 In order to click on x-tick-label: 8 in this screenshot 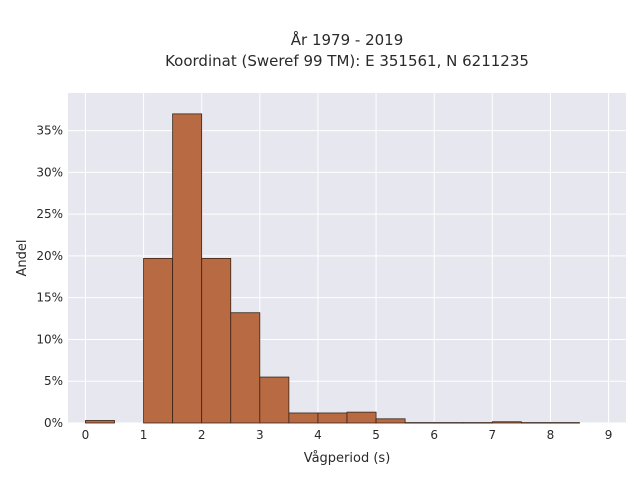, I will do `click(551, 435)`.